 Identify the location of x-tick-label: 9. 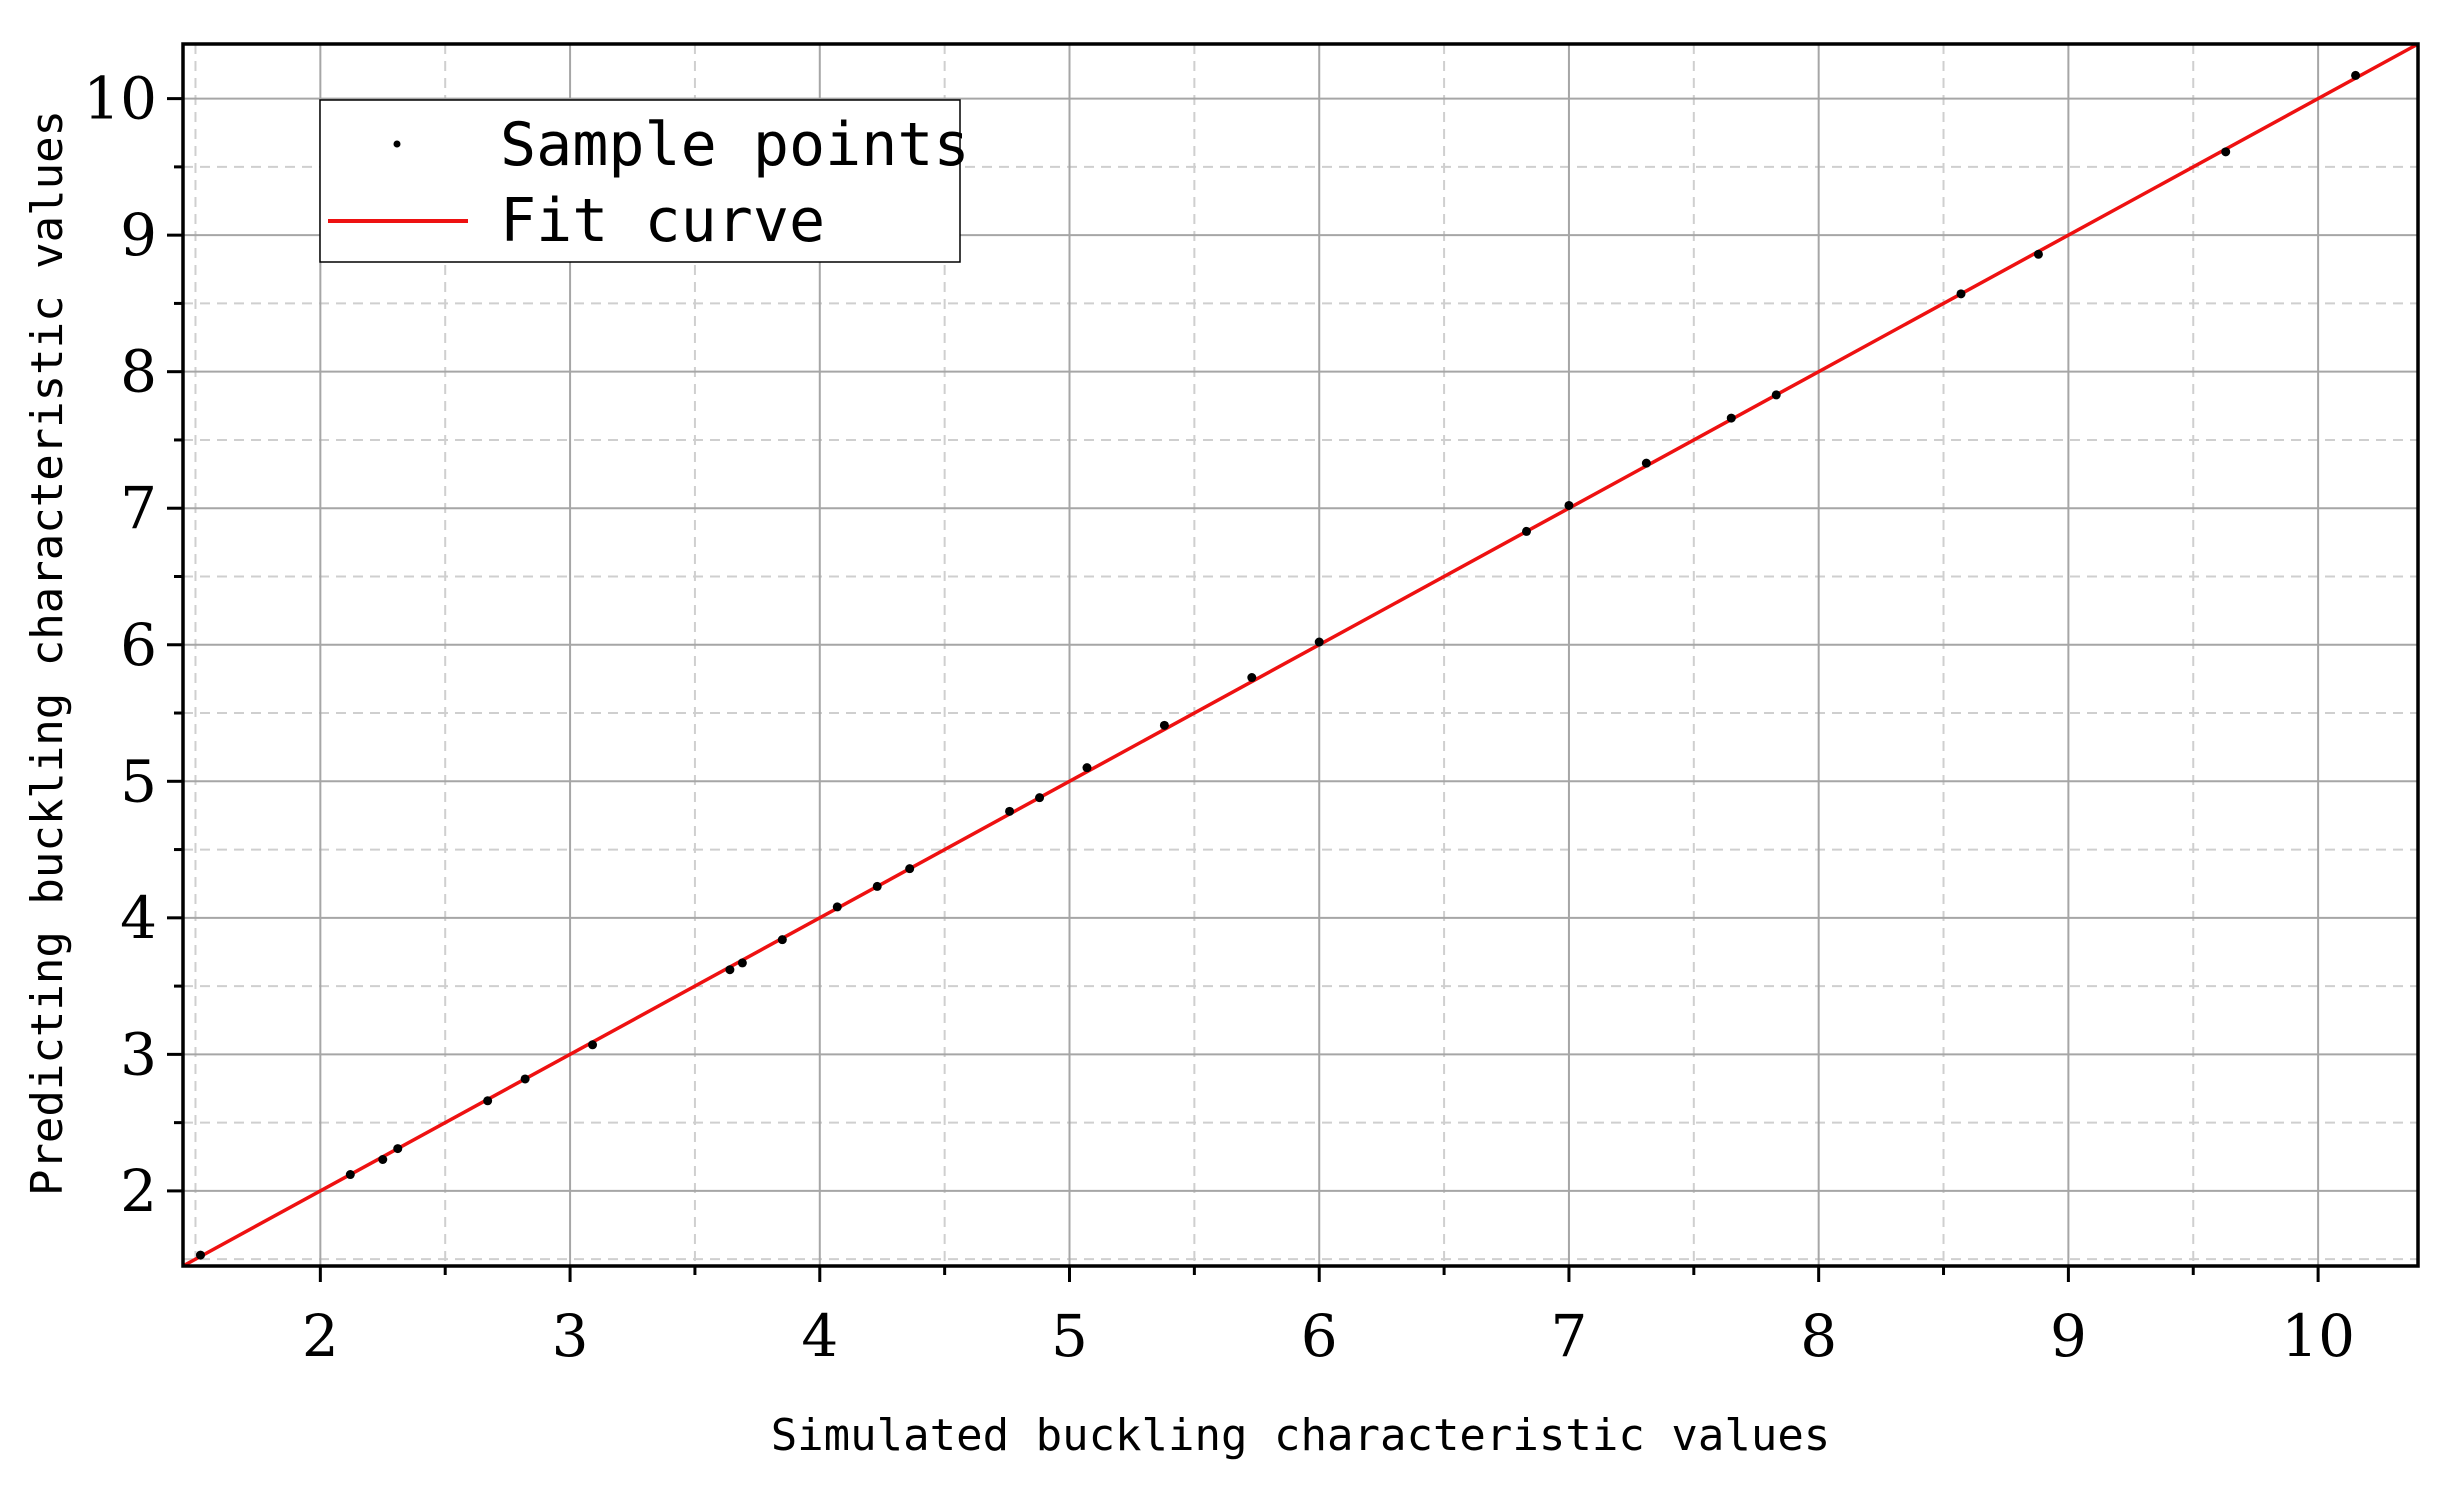
(2068, 1336).